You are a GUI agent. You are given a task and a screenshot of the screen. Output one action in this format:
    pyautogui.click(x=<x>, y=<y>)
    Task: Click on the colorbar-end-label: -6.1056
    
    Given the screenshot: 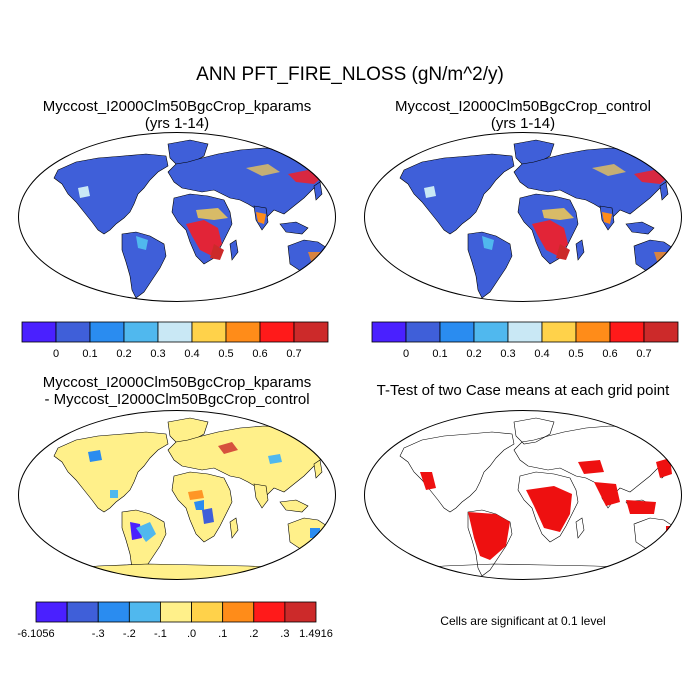 What is the action you would take?
    pyautogui.click(x=35, y=634)
    